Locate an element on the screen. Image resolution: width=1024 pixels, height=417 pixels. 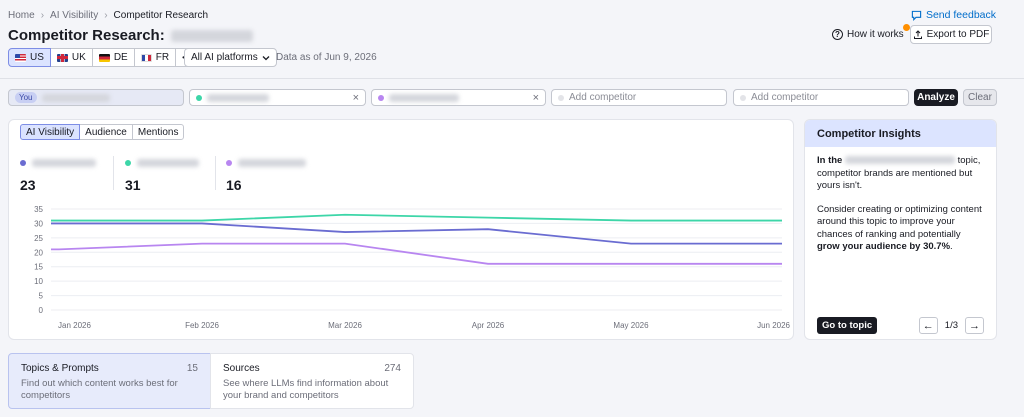
country-uk-button: UK is located at coordinates (71, 57).